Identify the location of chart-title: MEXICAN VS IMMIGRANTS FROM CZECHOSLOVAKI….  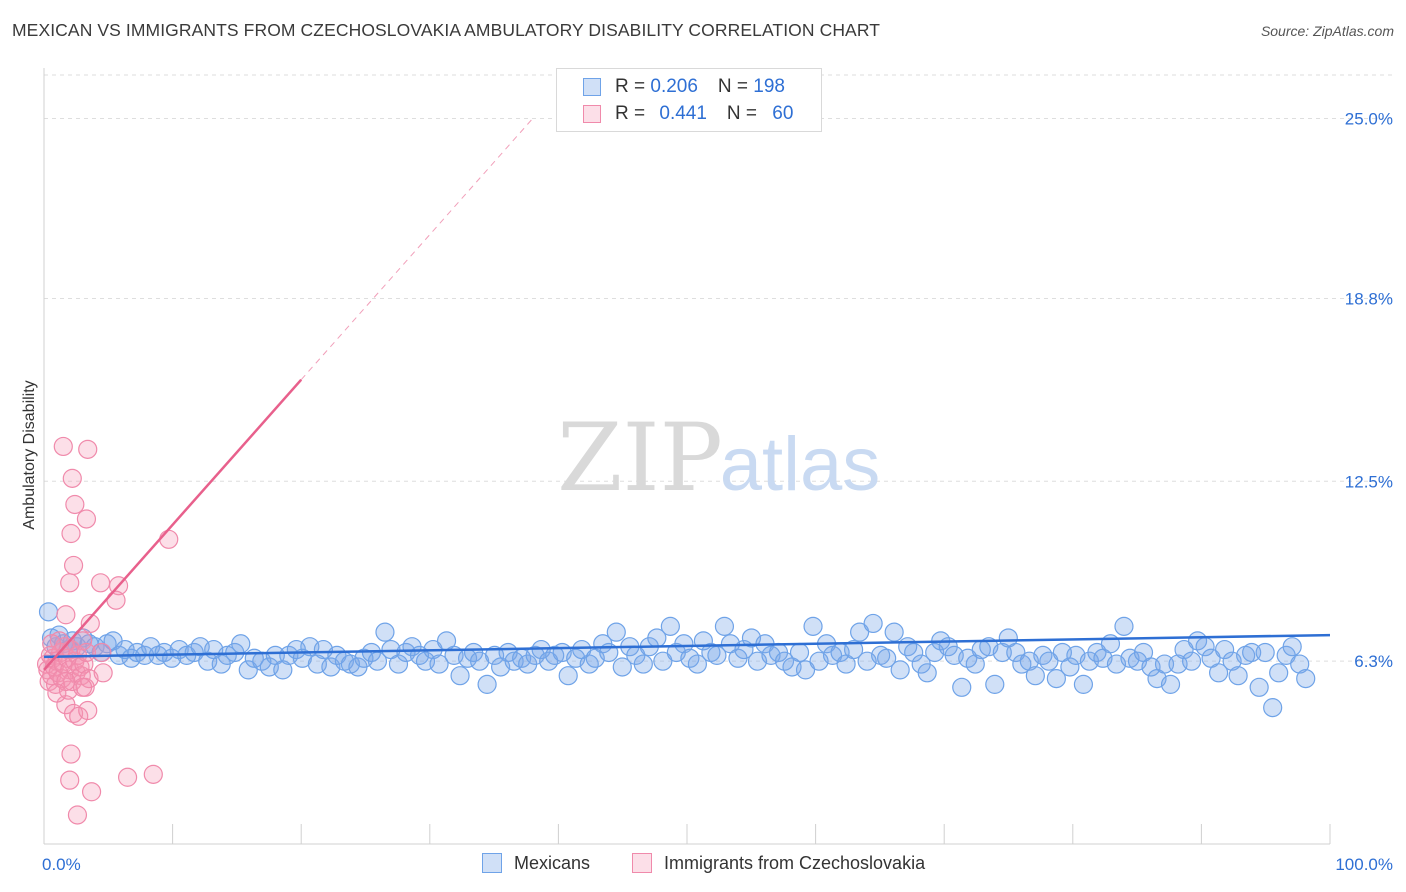
(446, 30).